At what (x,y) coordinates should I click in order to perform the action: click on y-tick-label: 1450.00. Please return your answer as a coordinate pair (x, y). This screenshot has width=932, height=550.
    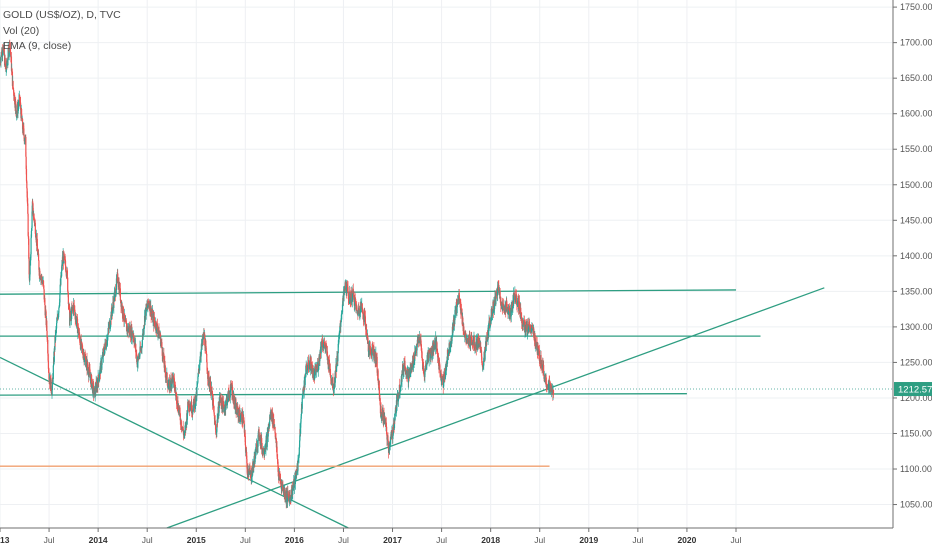
    Looking at the image, I should click on (916, 220).